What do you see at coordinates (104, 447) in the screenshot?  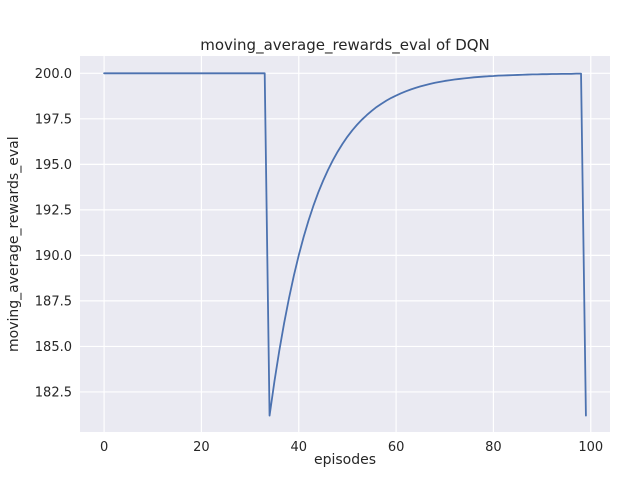 I see `x-tick-label: 0` at bounding box center [104, 447].